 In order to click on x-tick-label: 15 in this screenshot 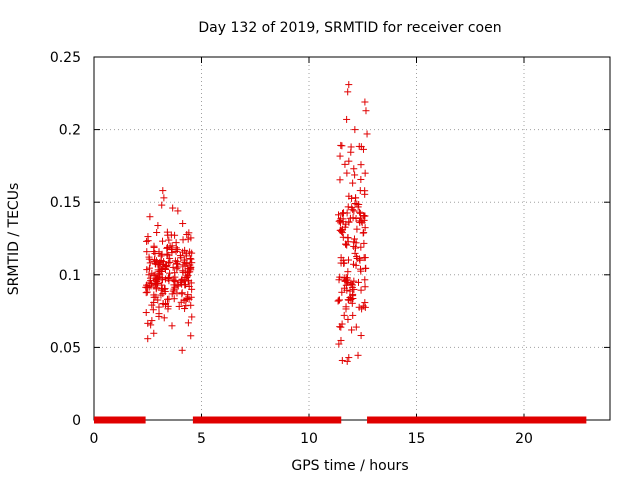, I will do `click(417, 439)`.